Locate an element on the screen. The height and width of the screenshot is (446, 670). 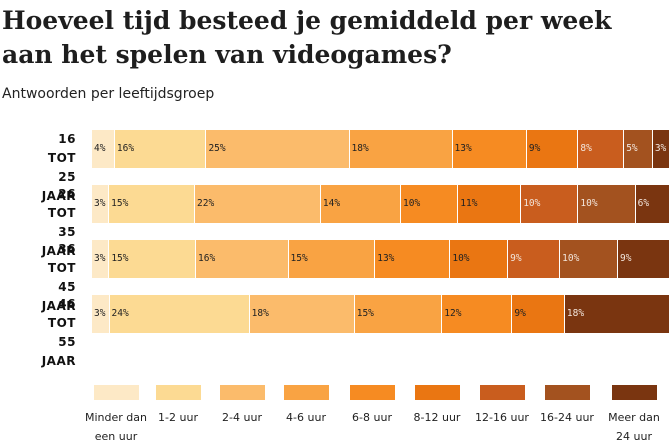
bar-segment: 5% is located at coordinates (638, 149).